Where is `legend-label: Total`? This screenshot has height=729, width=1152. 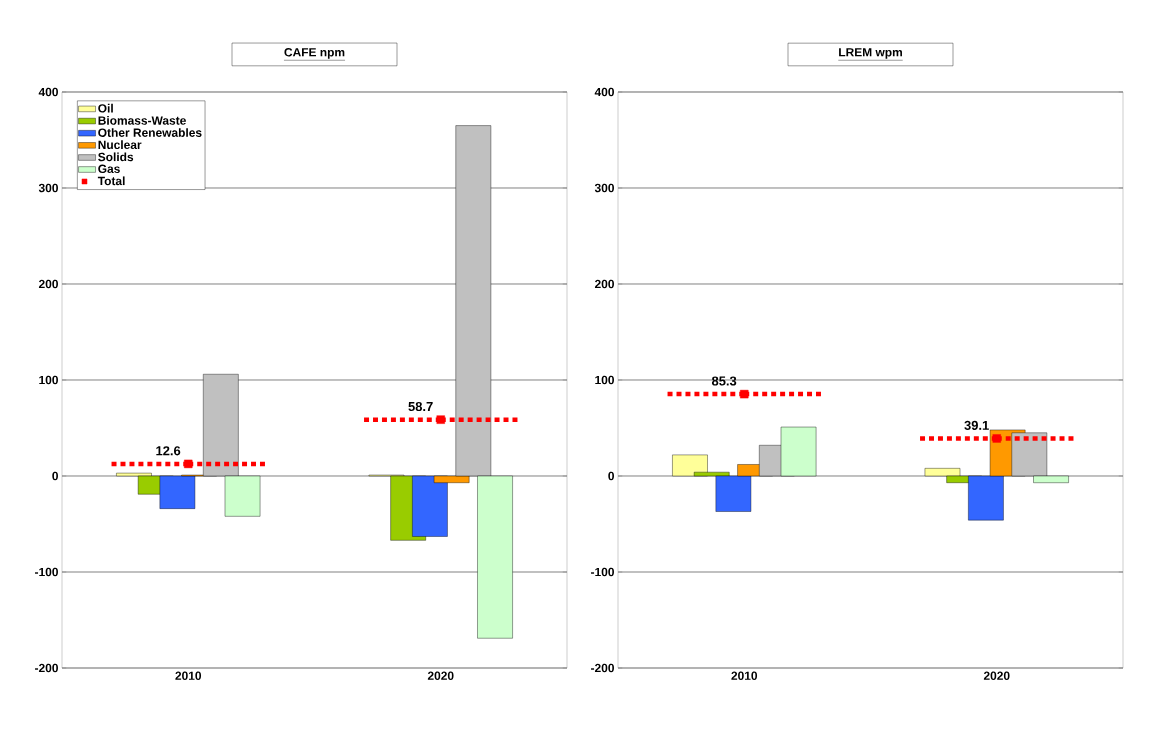
legend-label: Total is located at coordinates (111, 181).